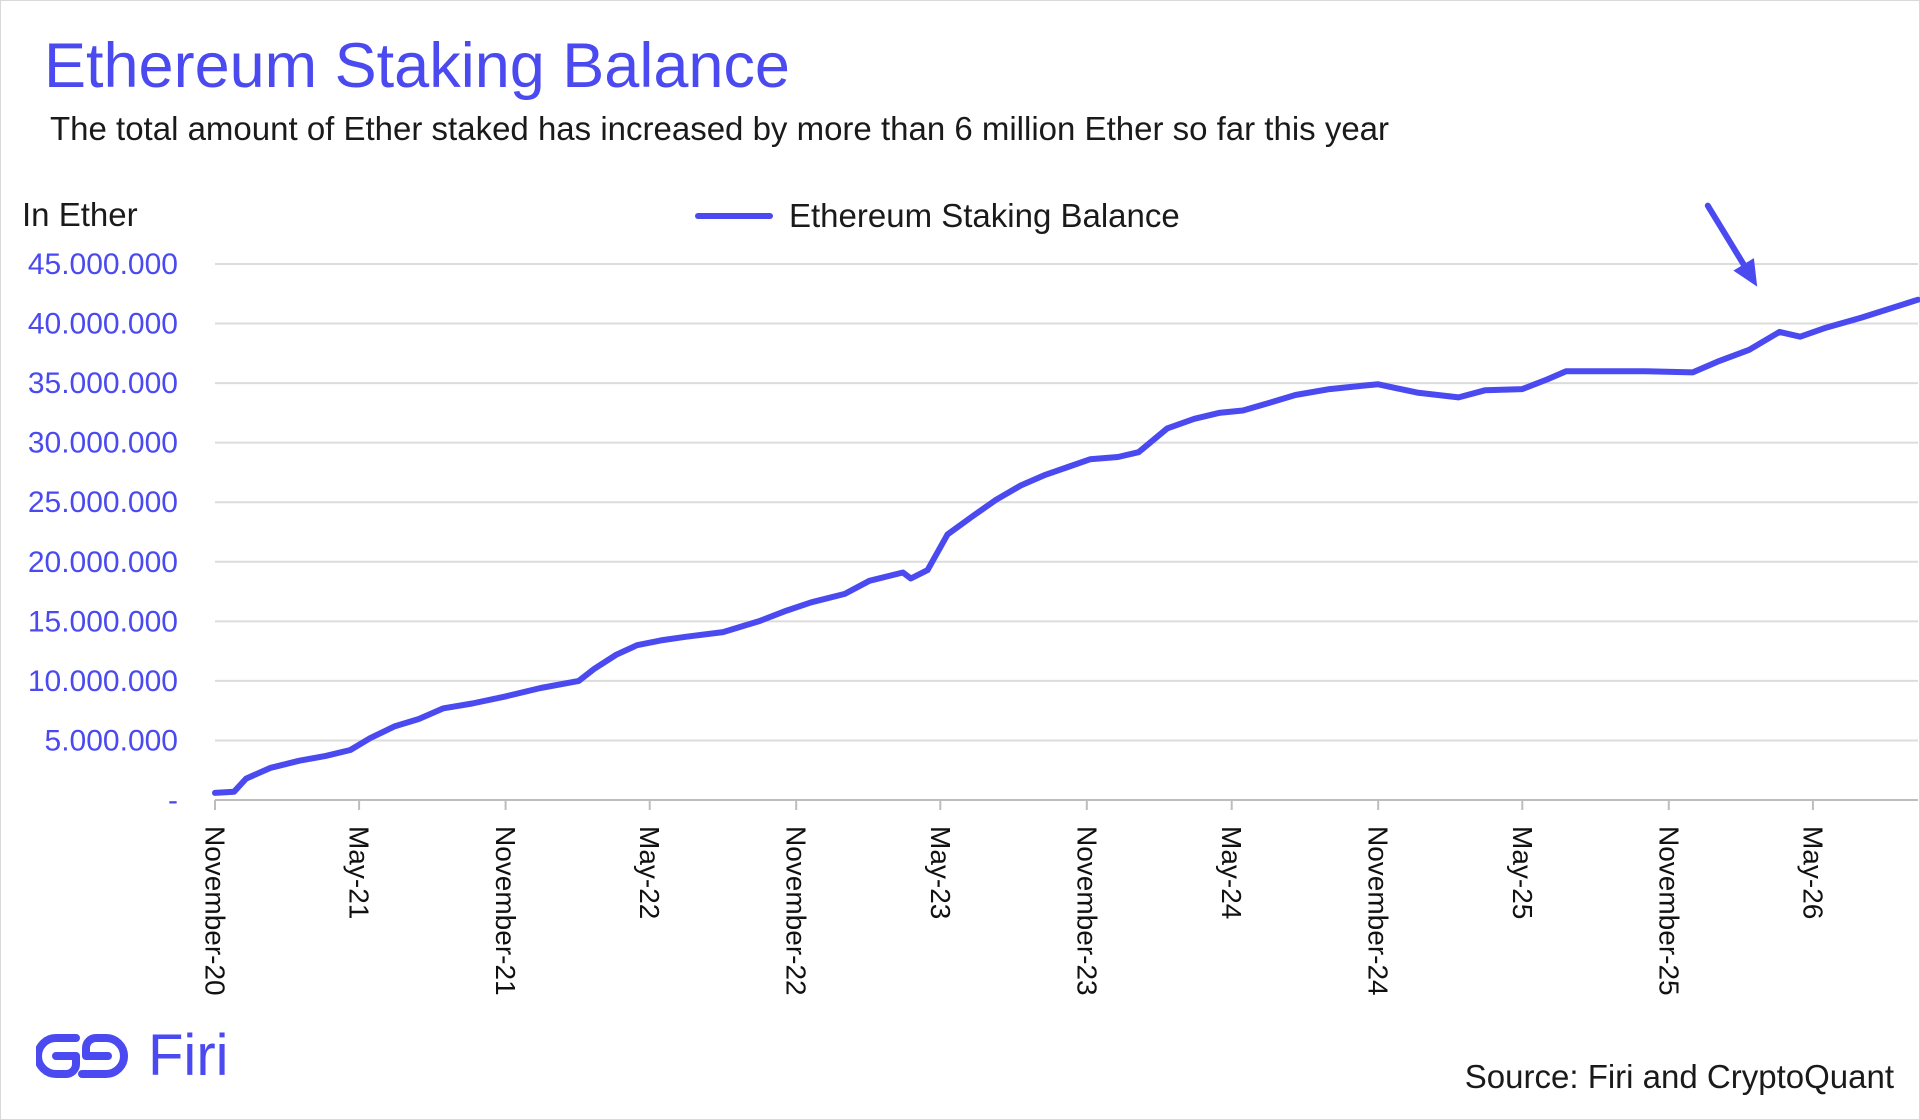 This screenshot has width=1920, height=1120. Describe the element at coordinates (359, 872) in the screenshot. I see `x-tick-label: May-21` at that location.